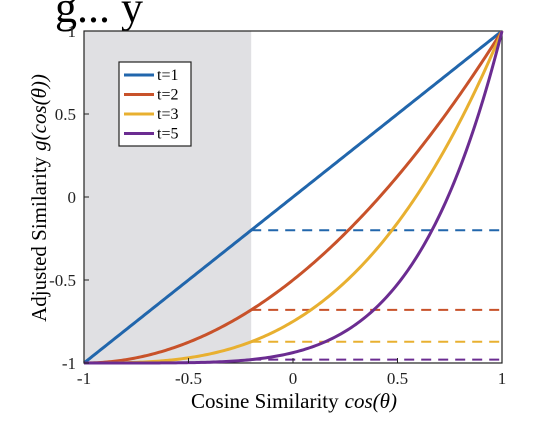  I want to click on x-tick-label: -0.5, so click(188, 378).